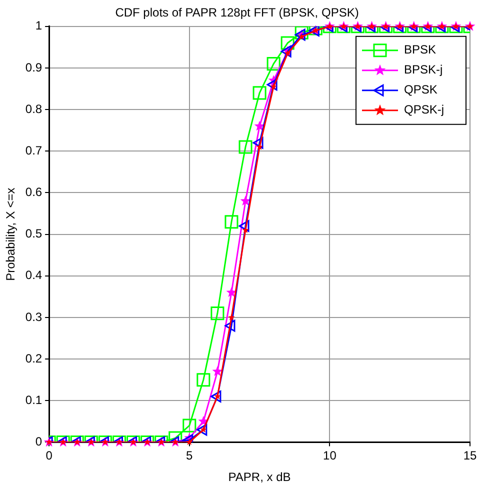  Describe the element at coordinates (470, 455) in the screenshot. I see `x-tick-label: 15` at that location.